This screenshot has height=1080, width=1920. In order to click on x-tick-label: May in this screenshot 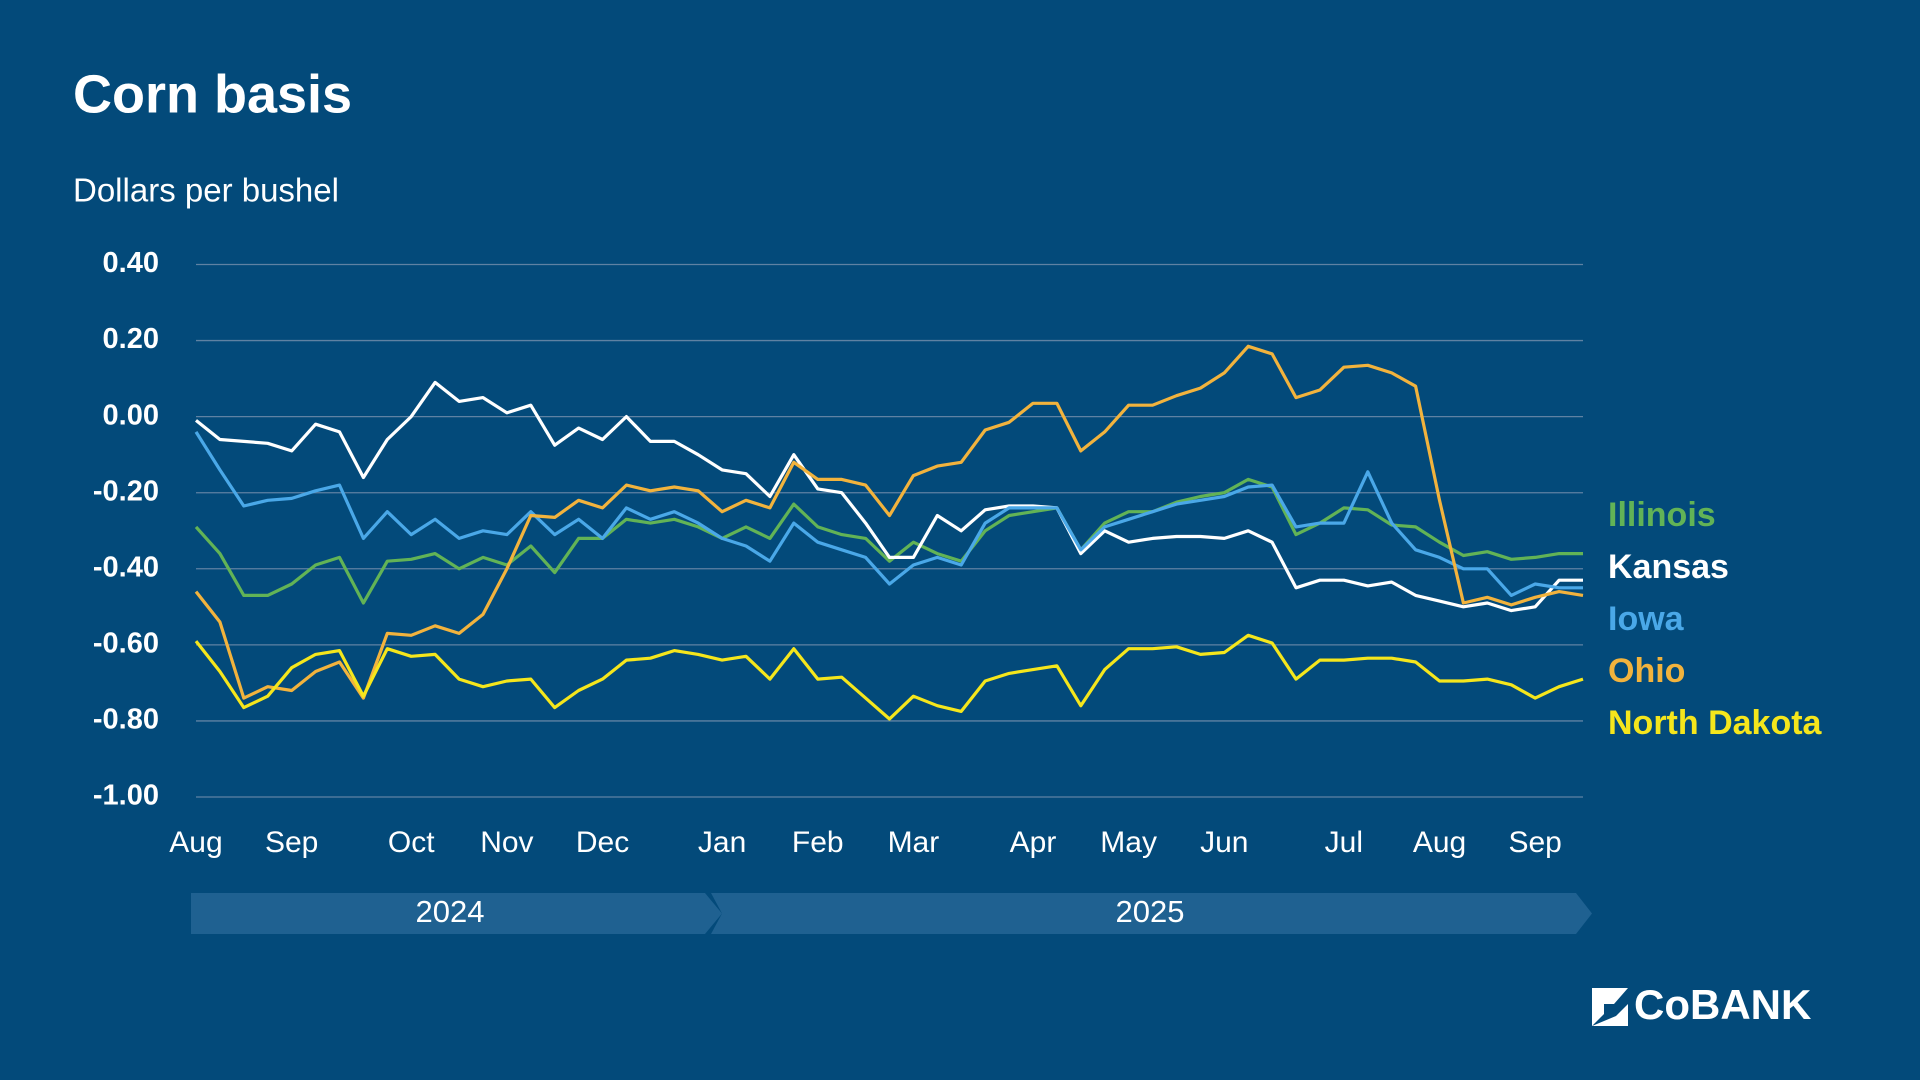, I will do `click(1128, 842)`.